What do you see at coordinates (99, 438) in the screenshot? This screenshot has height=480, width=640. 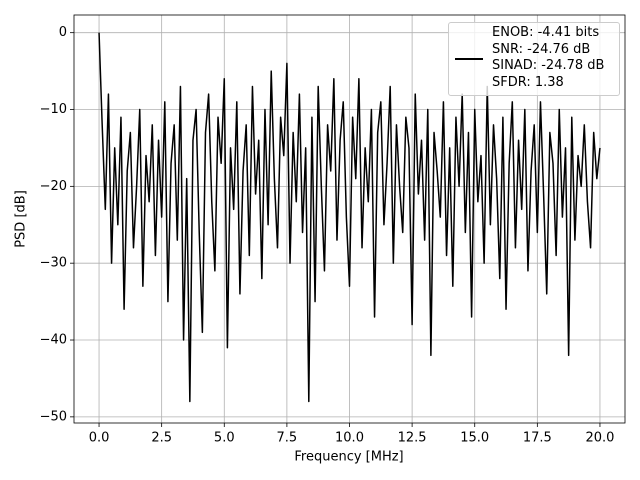 I see `x-tick-label: 0.0` at bounding box center [99, 438].